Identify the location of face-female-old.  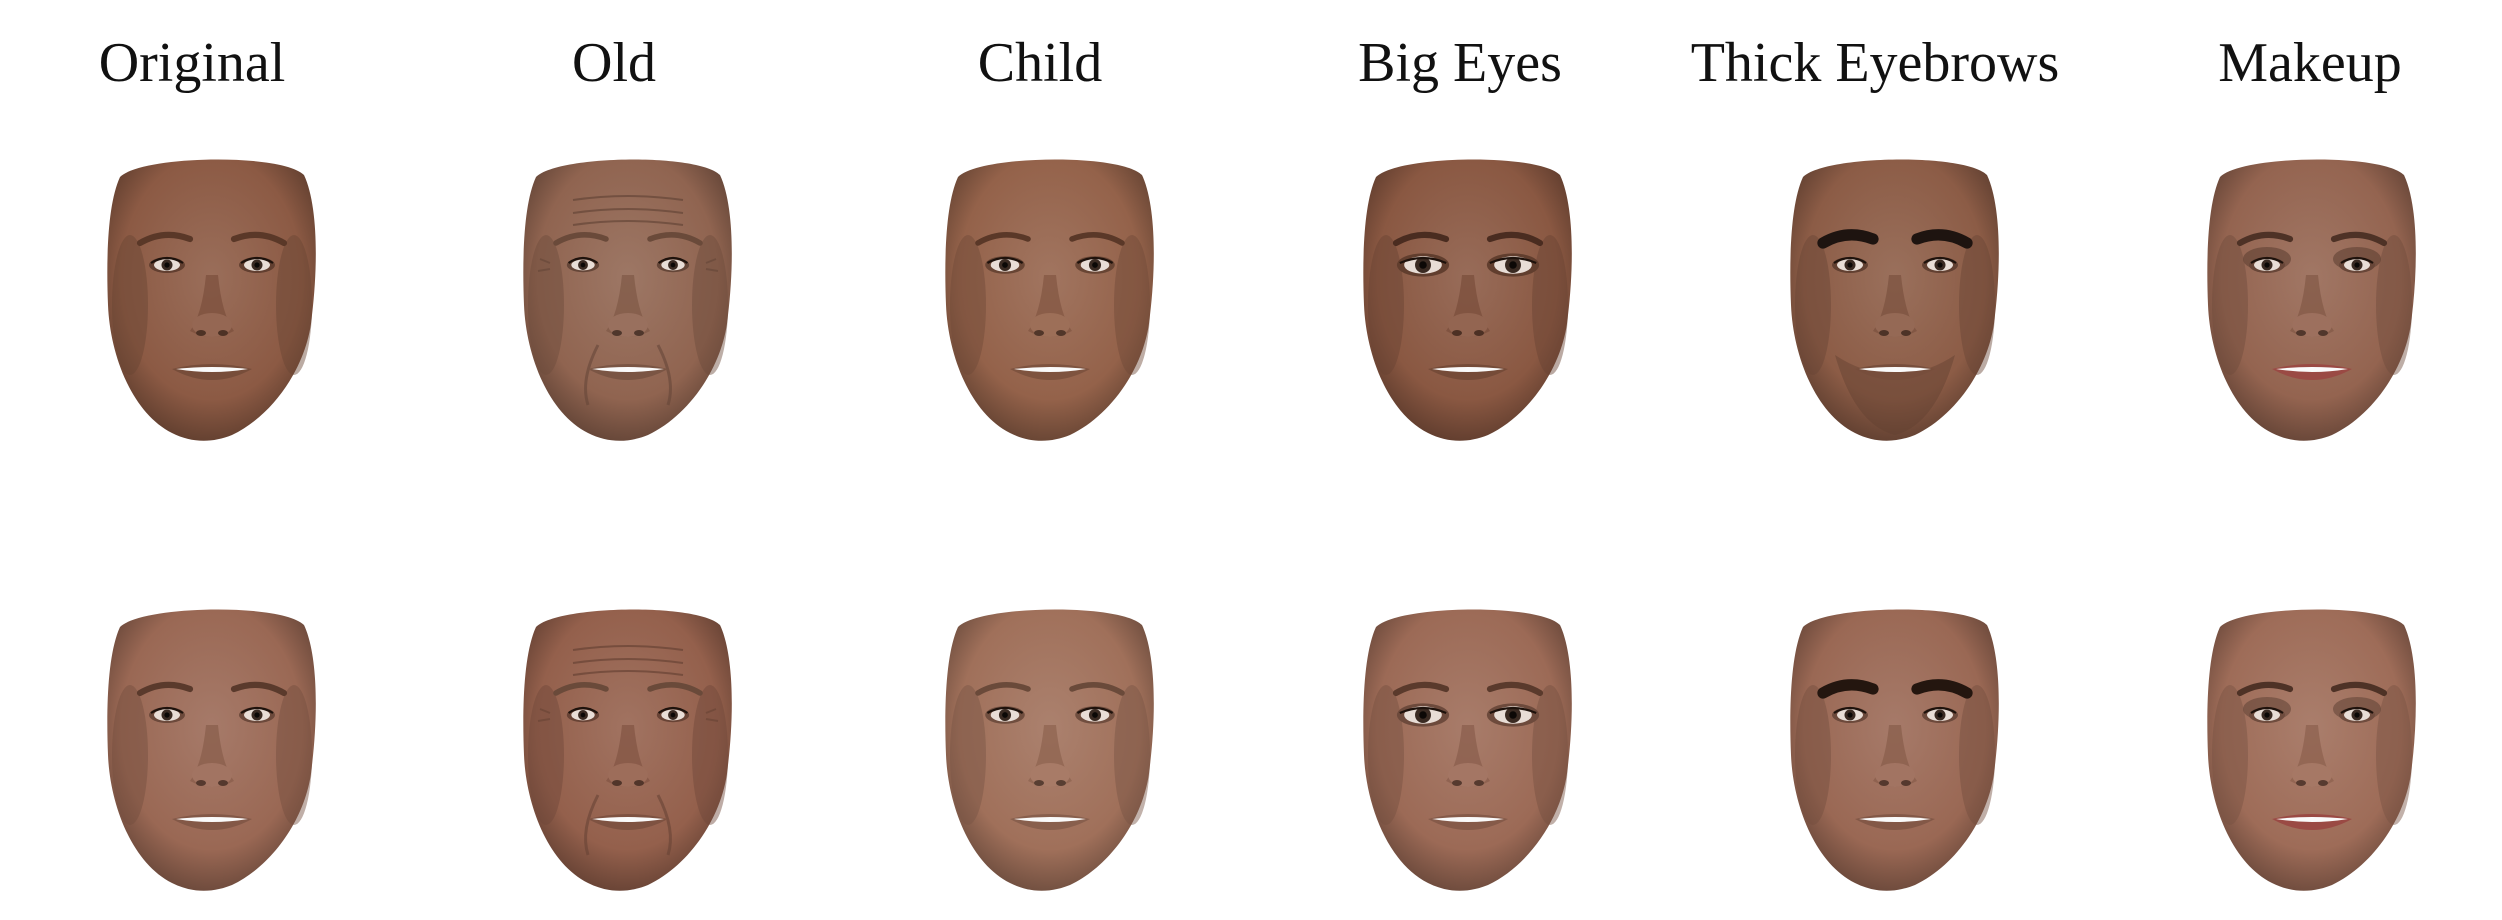
(627, 750).